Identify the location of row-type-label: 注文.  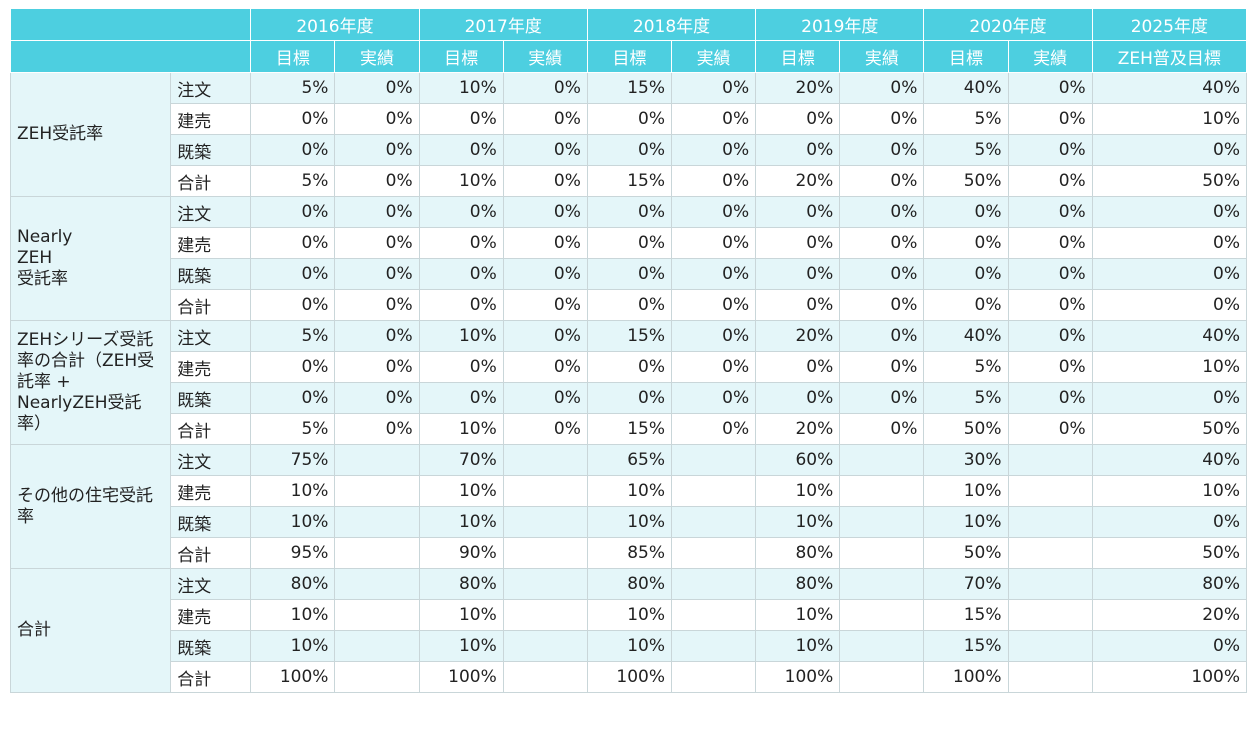
(211, 584).